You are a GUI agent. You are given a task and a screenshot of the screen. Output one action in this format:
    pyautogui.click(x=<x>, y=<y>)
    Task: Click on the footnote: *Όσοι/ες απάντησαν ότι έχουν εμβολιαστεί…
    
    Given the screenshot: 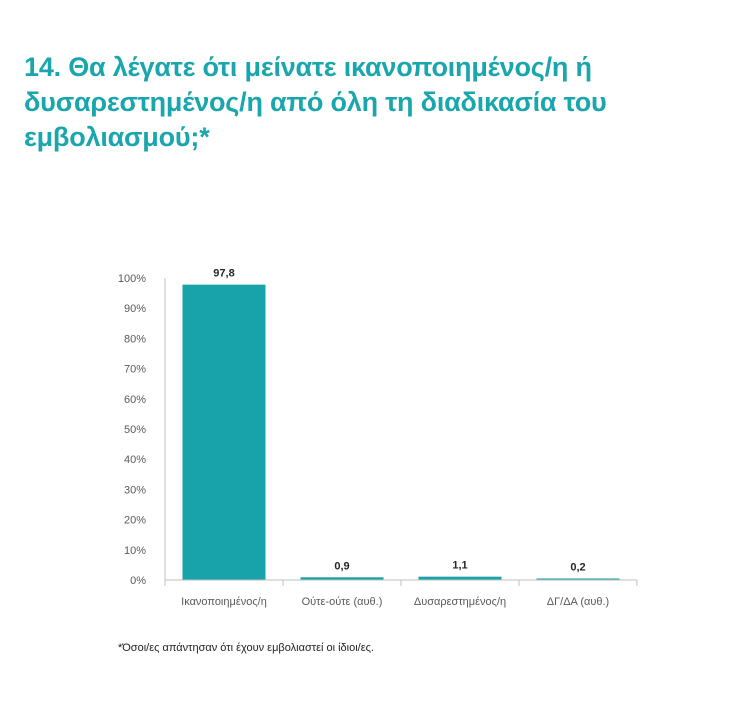 What is the action you would take?
    pyautogui.click(x=246, y=648)
    